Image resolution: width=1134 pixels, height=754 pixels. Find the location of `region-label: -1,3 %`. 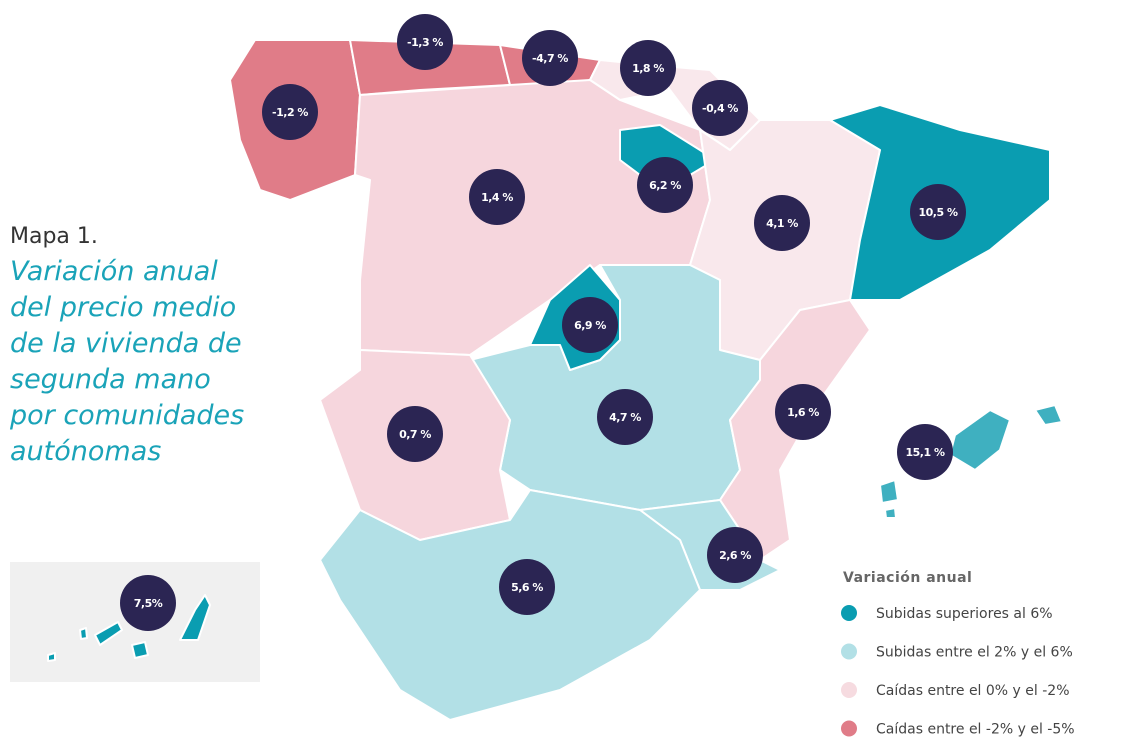

region-label: -1,3 % is located at coordinates (425, 42).